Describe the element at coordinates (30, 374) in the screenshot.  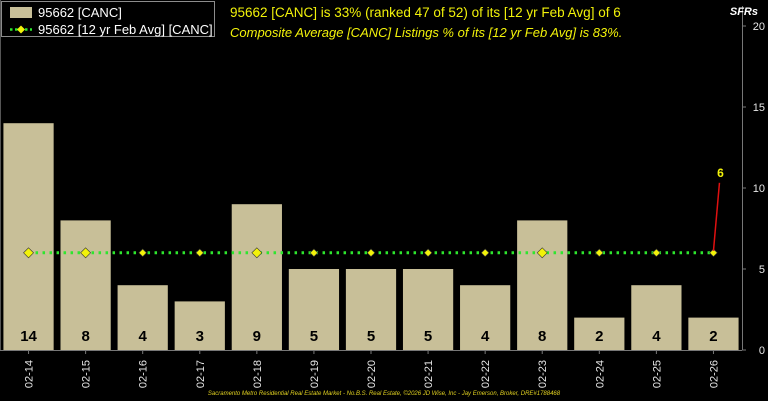
I see `x-tick-label: 02-14` at that location.